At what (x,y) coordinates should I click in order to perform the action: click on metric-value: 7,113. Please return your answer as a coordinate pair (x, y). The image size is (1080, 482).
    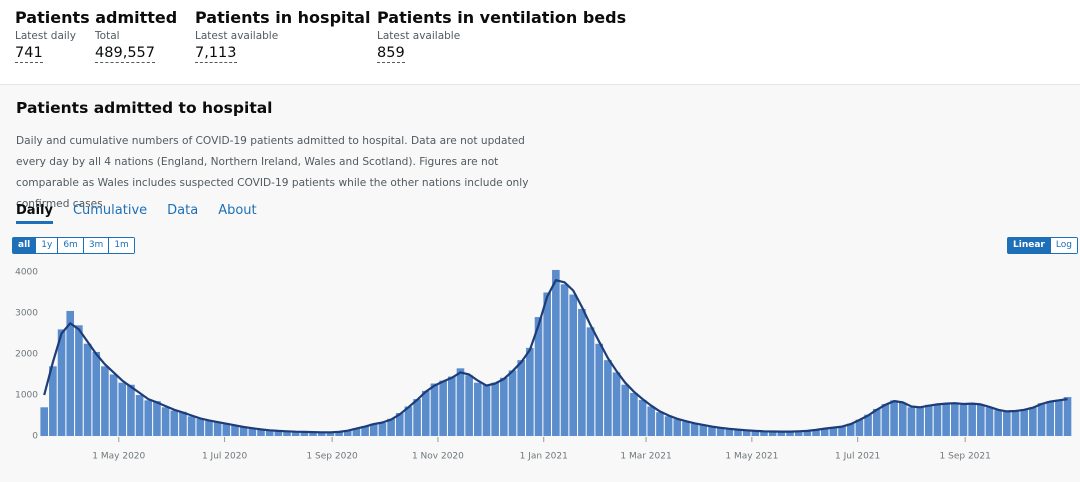
    Looking at the image, I should click on (216, 54).